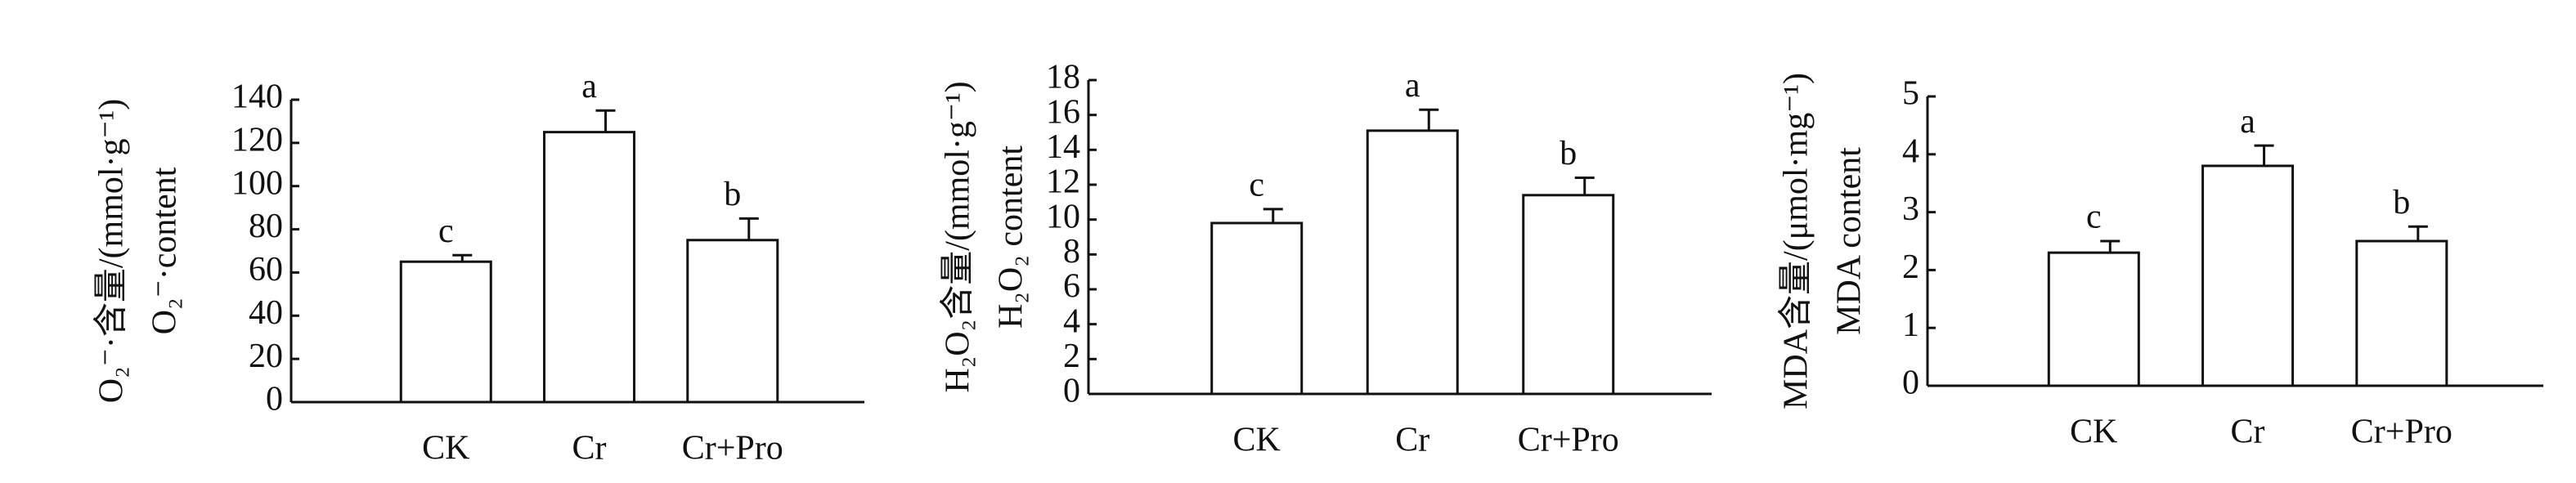 The image size is (2576, 483). Describe the element at coordinates (1911, 94) in the screenshot. I see `y-tick-label: 5` at that location.